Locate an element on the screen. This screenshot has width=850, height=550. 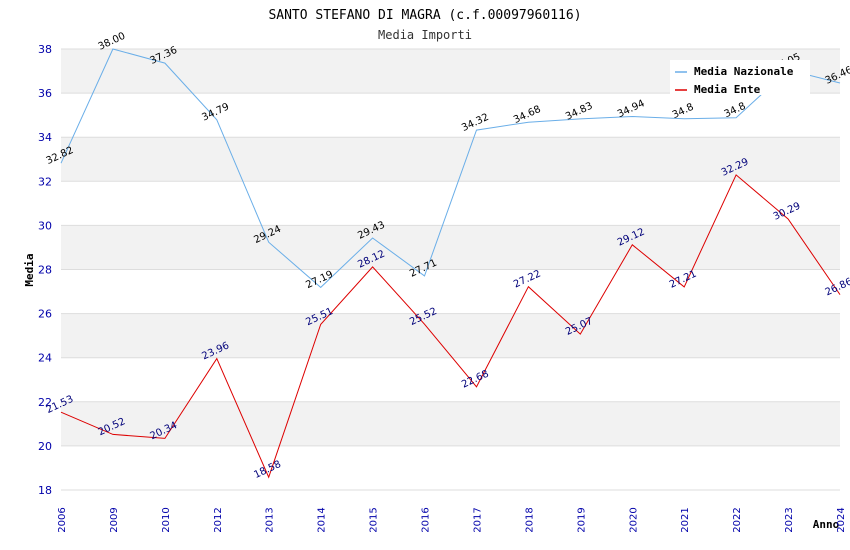
x-tick-label: 2022 is located at coordinates (737, 519).